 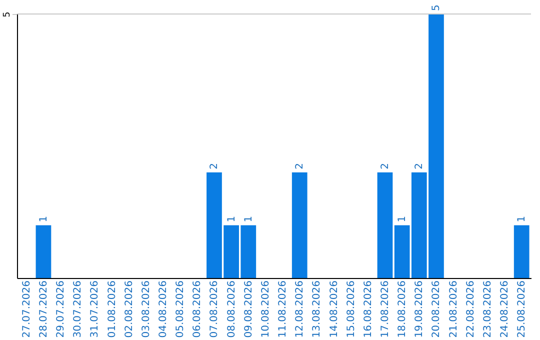 What do you see at coordinates (44, 309) in the screenshot?
I see `x-tick-label: 28.07.2026` at bounding box center [44, 309].